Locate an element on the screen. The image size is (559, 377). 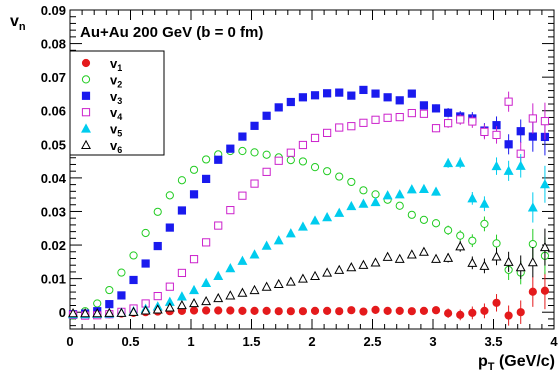
y-tick-label: 0.06 is located at coordinates (53, 111).